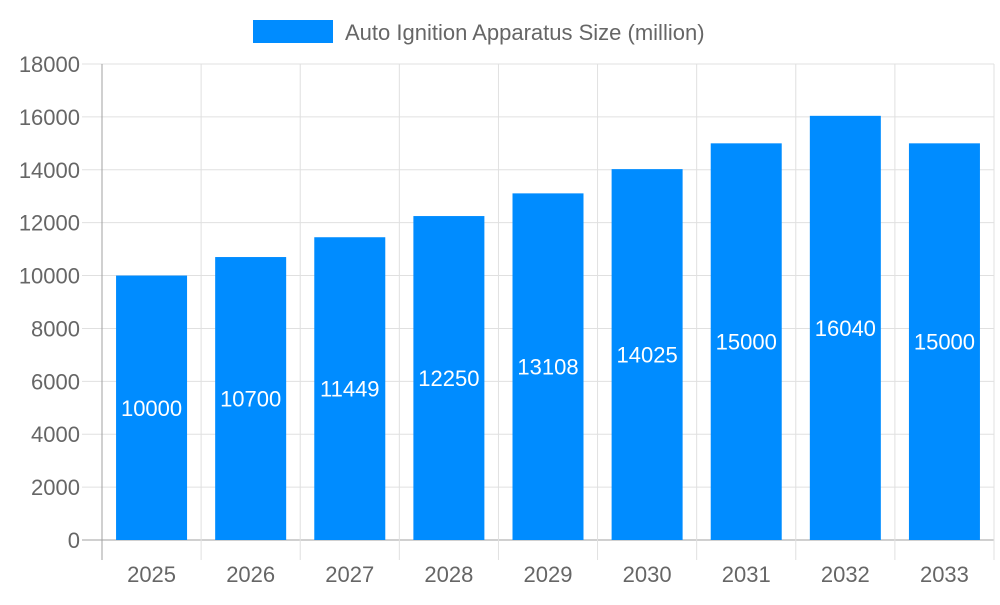 This screenshot has height=605, width=1000. I want to click on x-tick-label: 2028, so click(448, 574).